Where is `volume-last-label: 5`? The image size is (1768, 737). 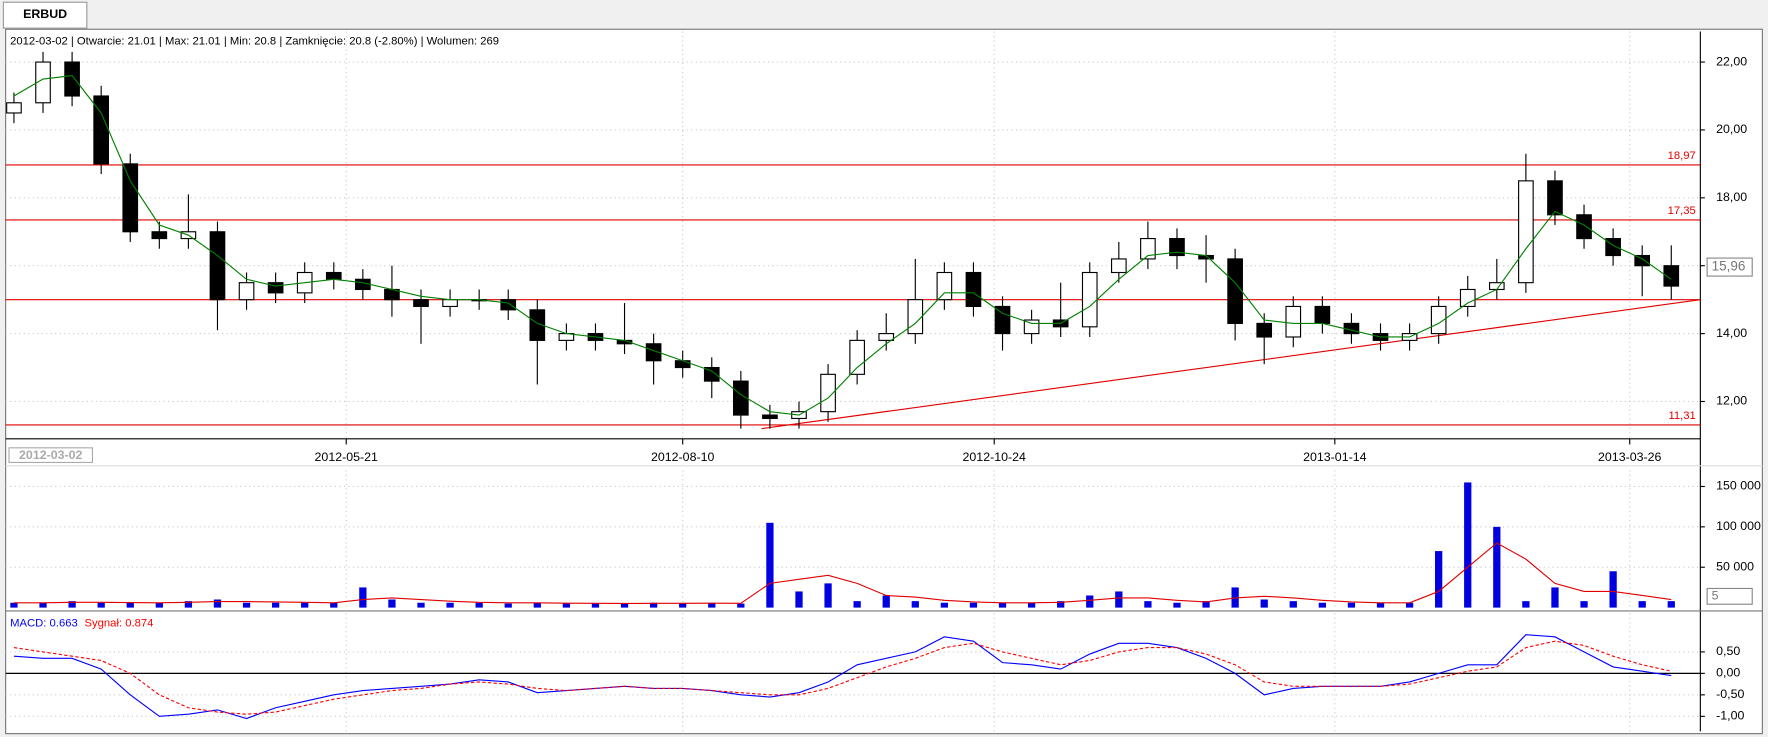
volume-last-label: 5 is located at coordinates (1715, 596).